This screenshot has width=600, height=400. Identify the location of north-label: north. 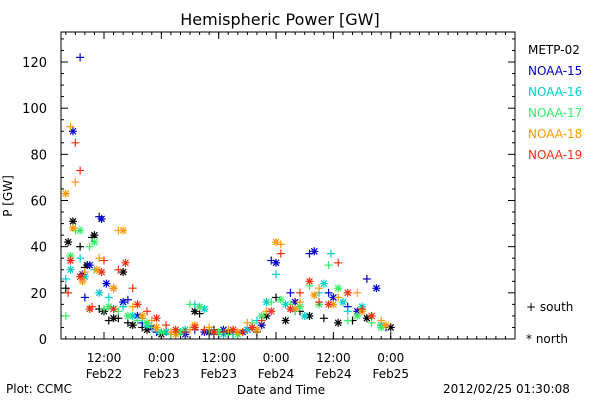
(552, 339).